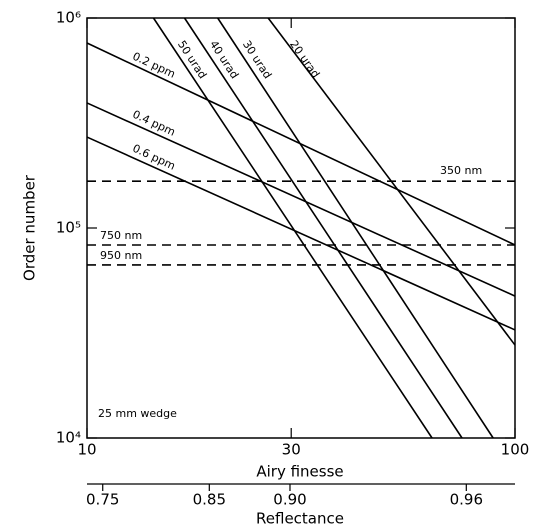 Image resolution: width=538 pixels, height=531 pixels. What do you see at coordinates (102, 500) in the screenshot?
I see `x2-tick-label: 0.75` at bounding box center [102, 500].